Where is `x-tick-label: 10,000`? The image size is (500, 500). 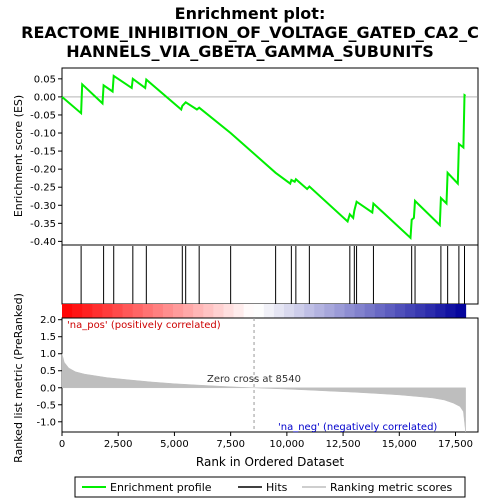
x-tick-label: 10,000 is located at coordinates (286, 444).